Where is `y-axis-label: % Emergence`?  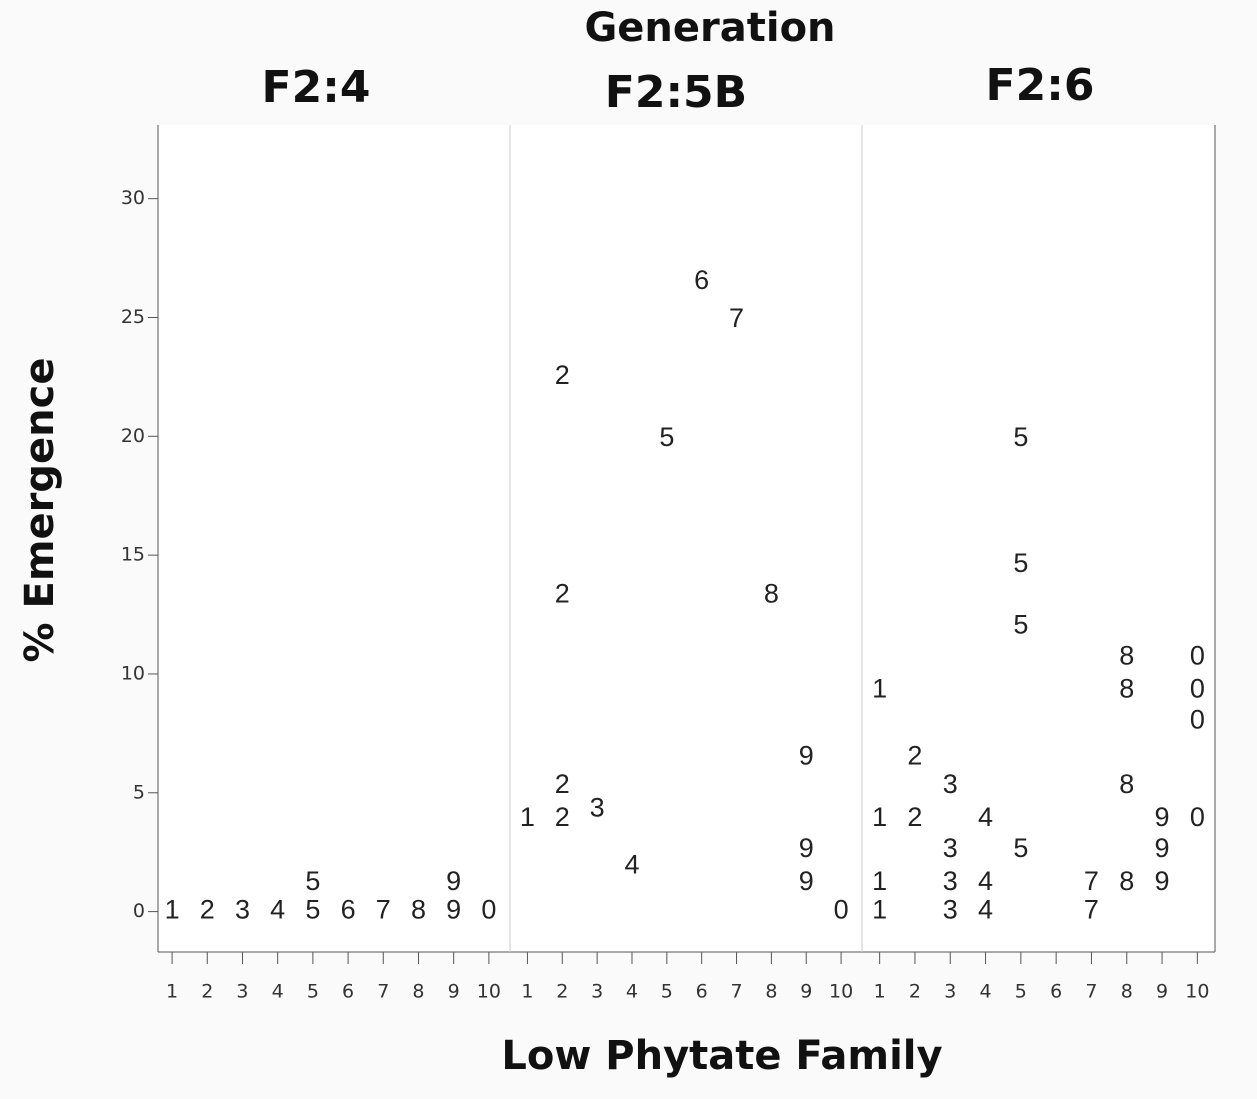 y-axis-label: % Emergence is located at coordinates (40, 510).